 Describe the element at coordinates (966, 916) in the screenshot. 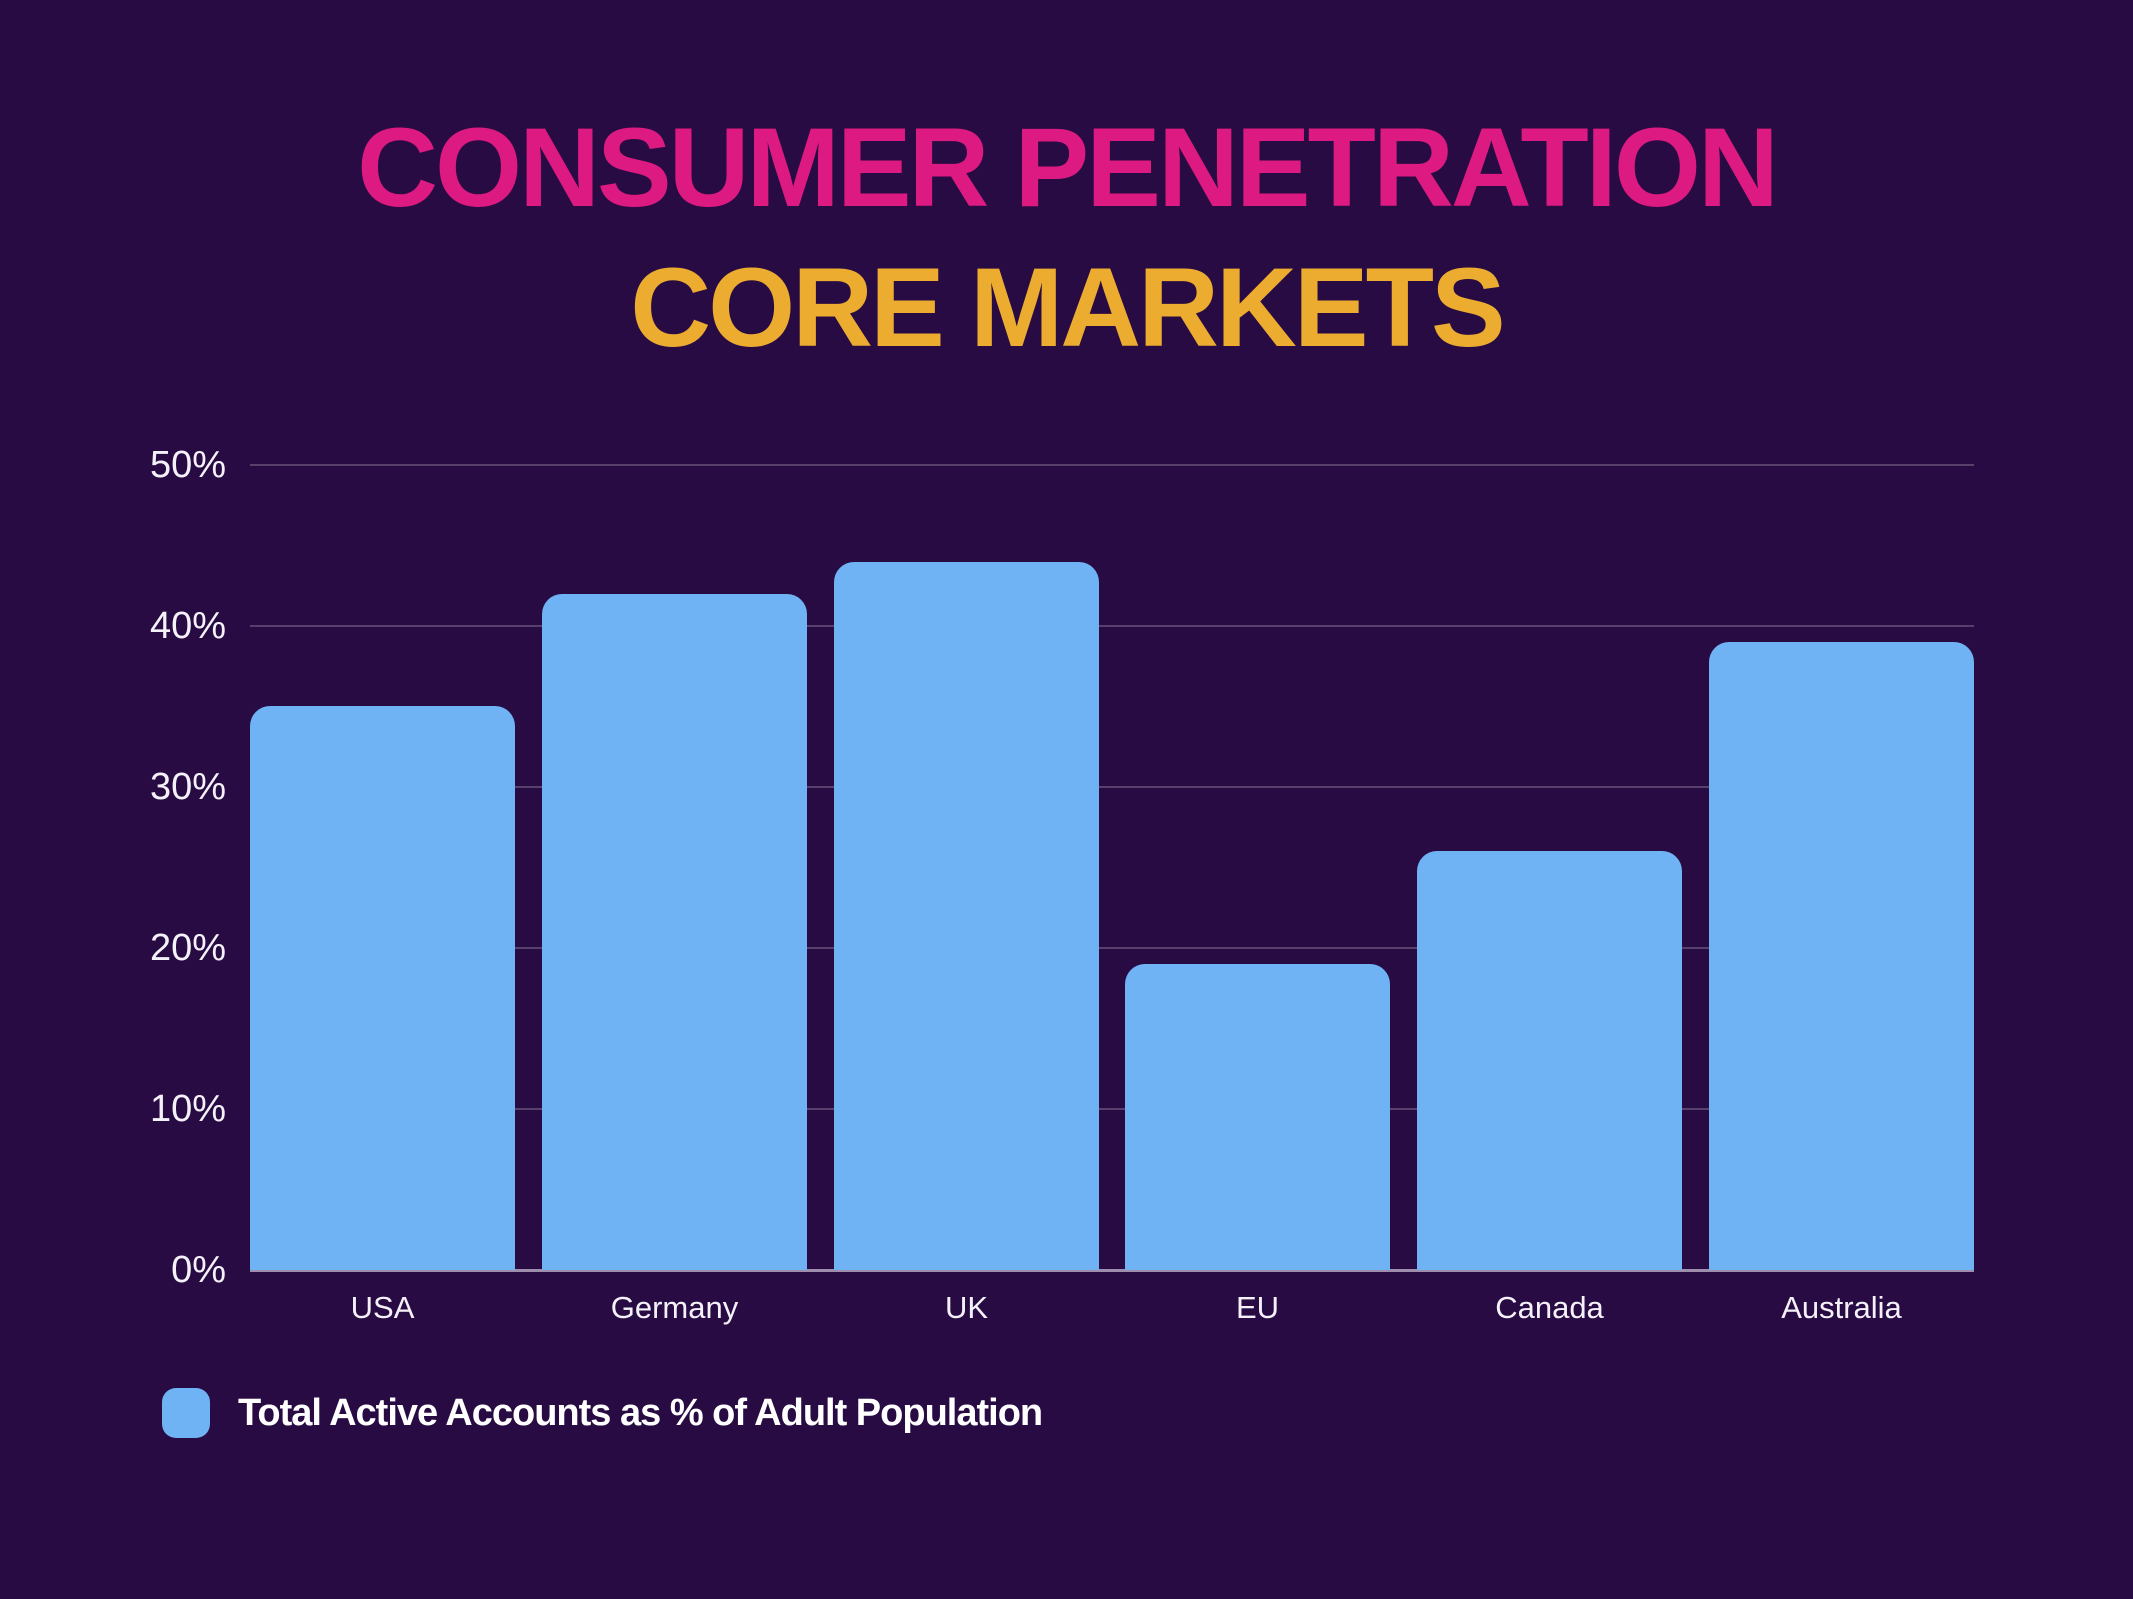

I see `bar-uk` at that location.